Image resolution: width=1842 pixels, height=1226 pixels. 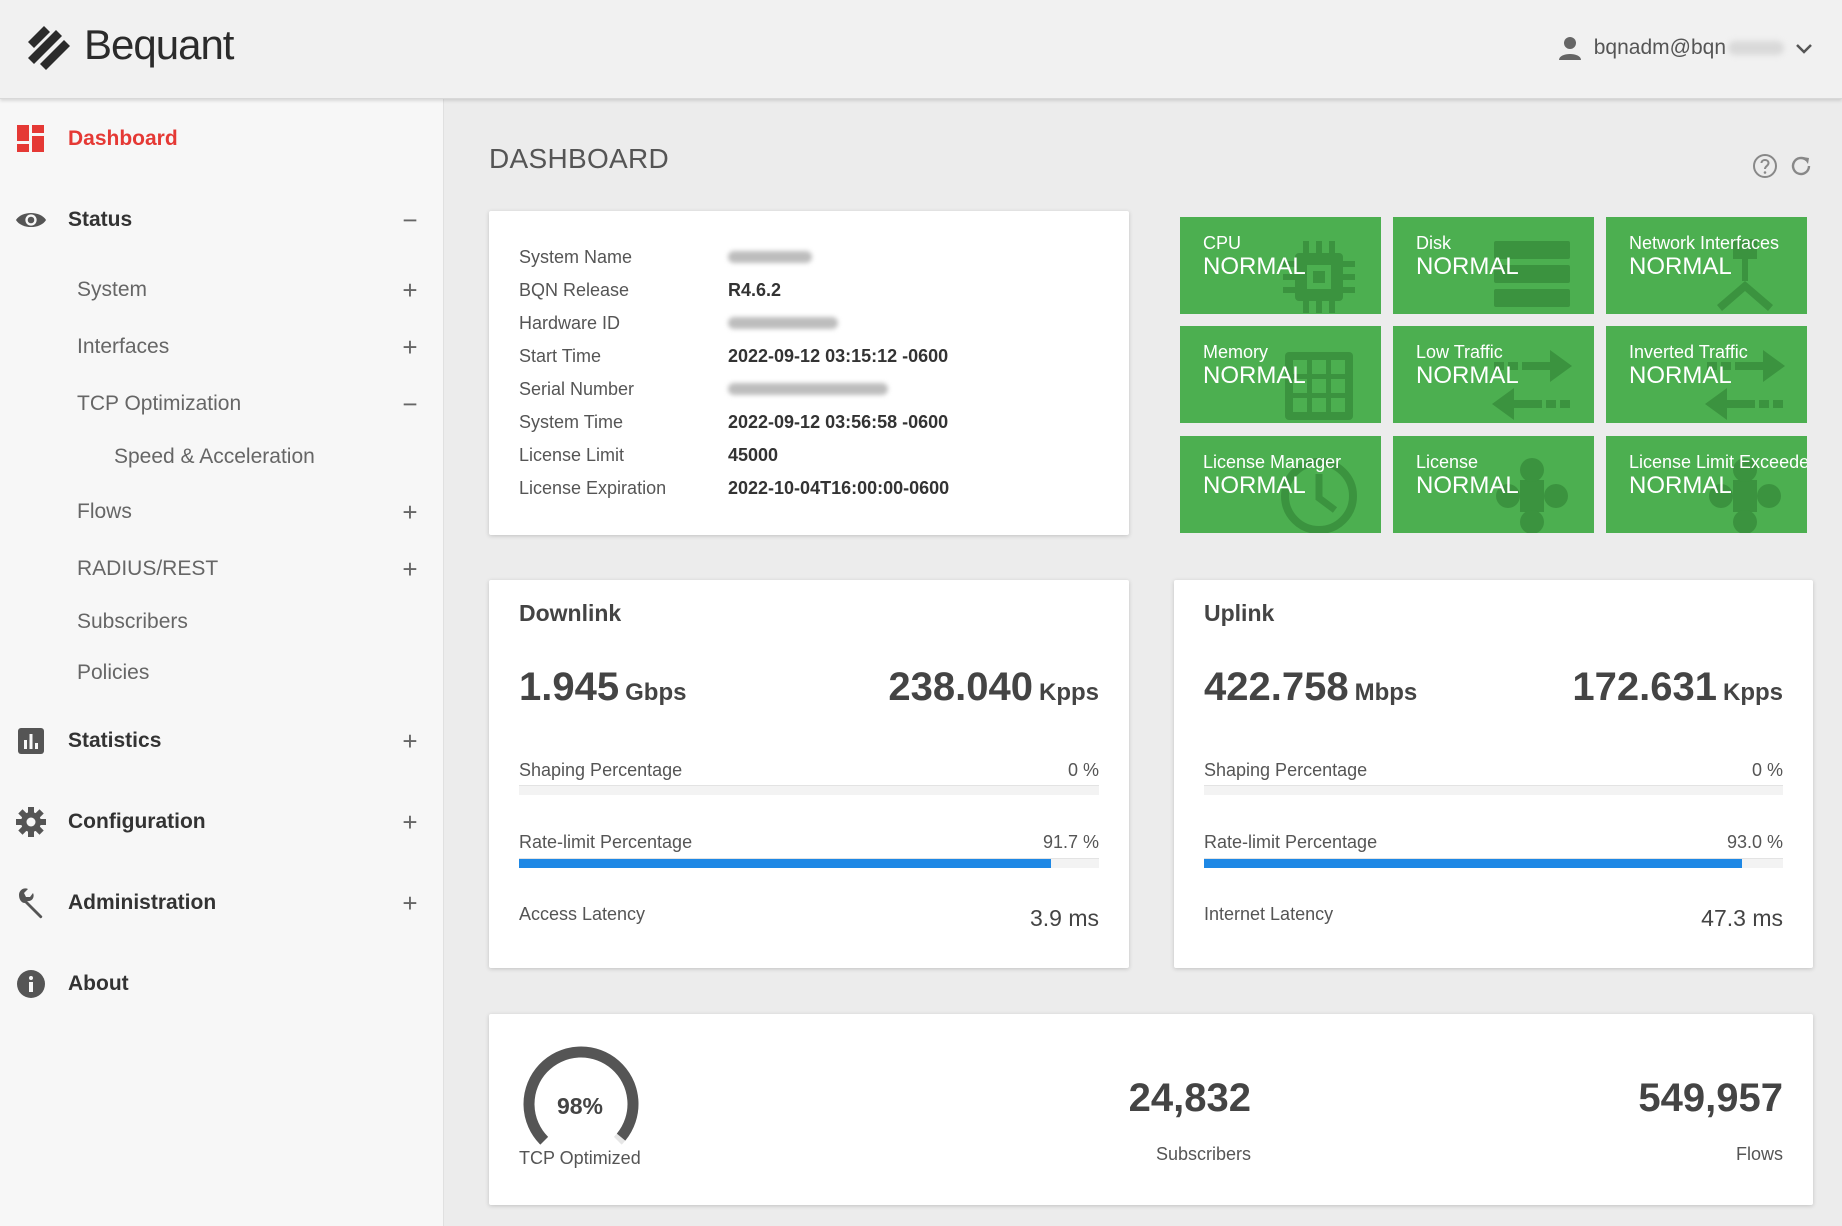 I want to click on throughput-unit: Gbps, so click(x=656, y=692).